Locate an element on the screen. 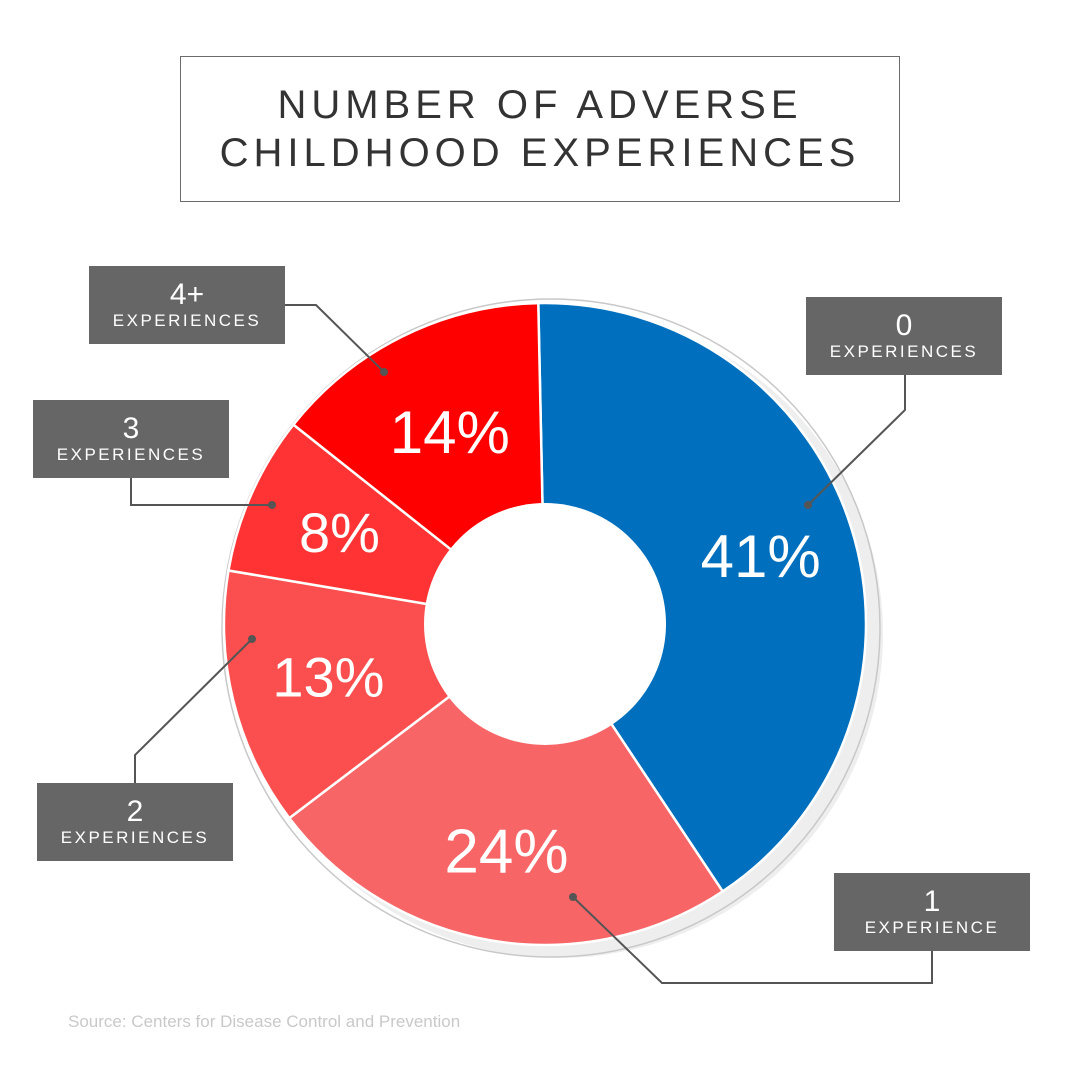 This screenshot has height=1080, width=1080. label-box-4plus-experiences: 4+ EXPERIENCES is located at coordinates (187, 305).